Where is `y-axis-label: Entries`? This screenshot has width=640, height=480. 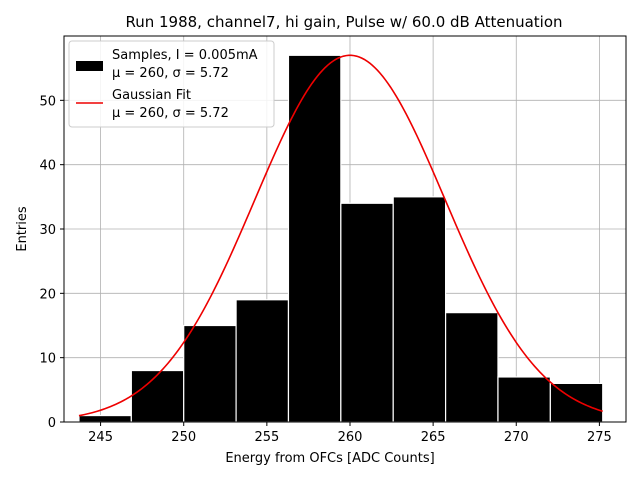
y-axis-label: Entries is located at coordinates (22, 229).